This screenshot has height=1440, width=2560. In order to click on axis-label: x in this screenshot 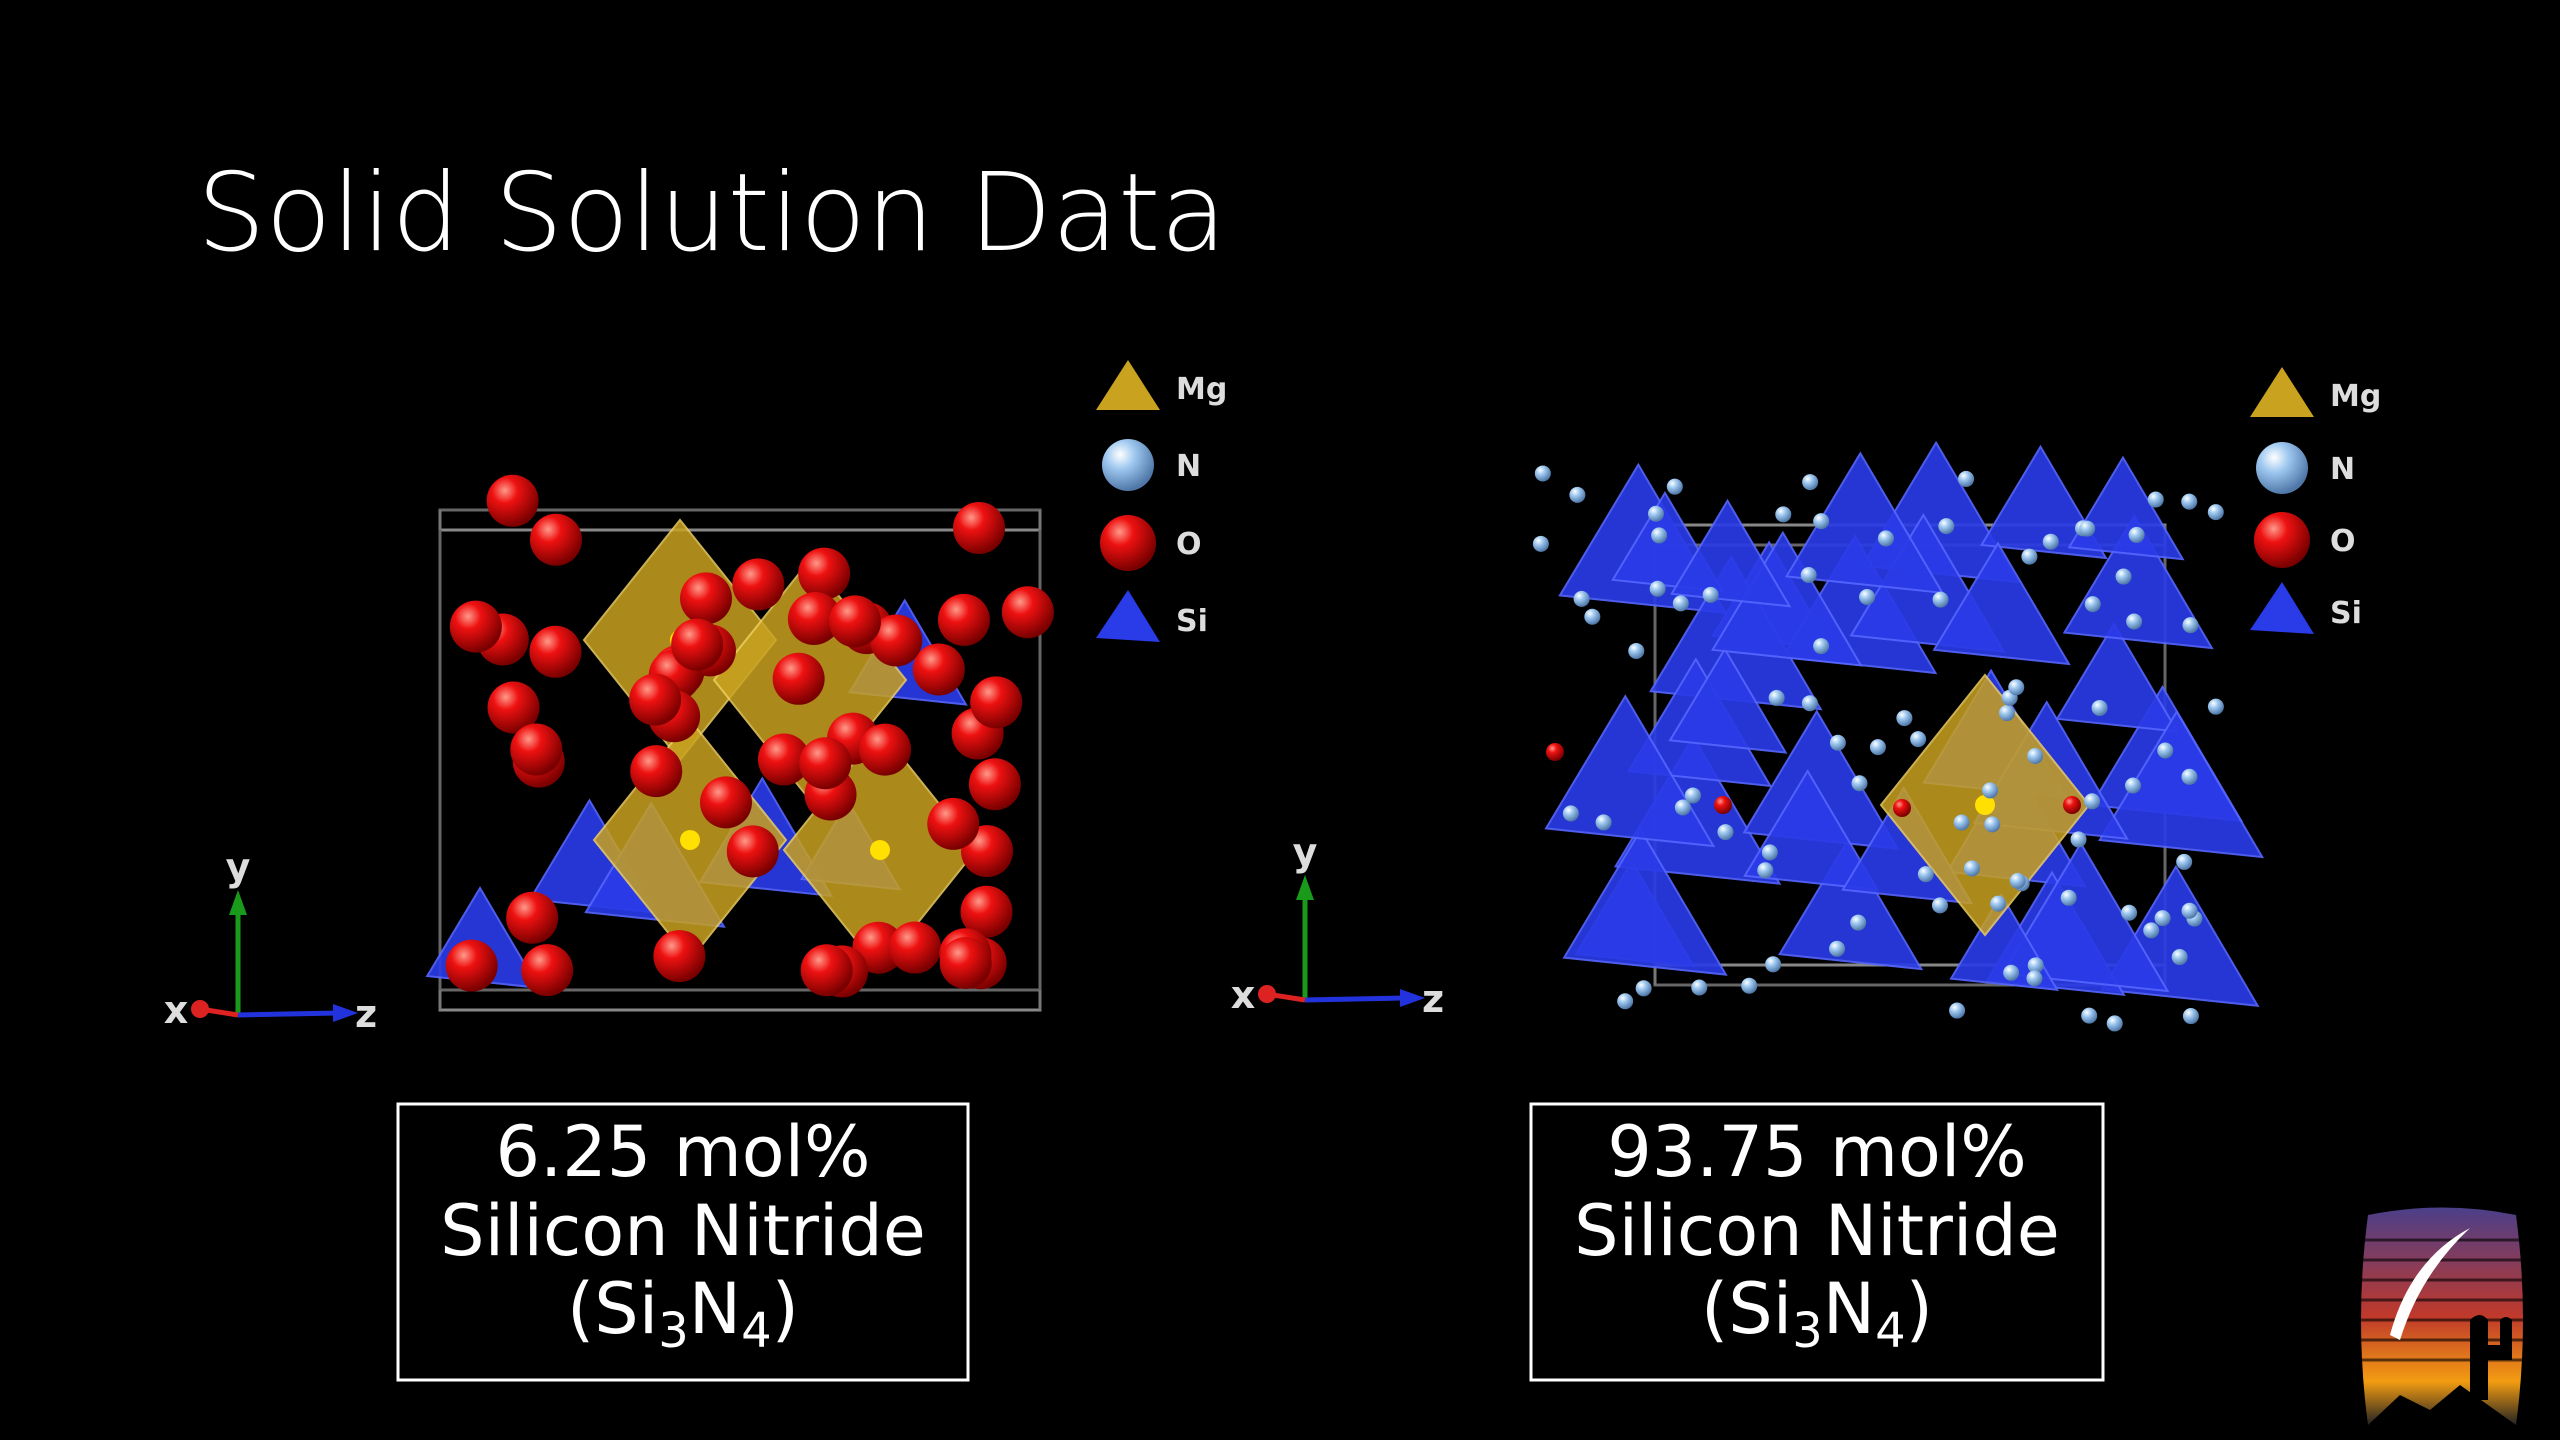, I will do `click(176, 1010)`.